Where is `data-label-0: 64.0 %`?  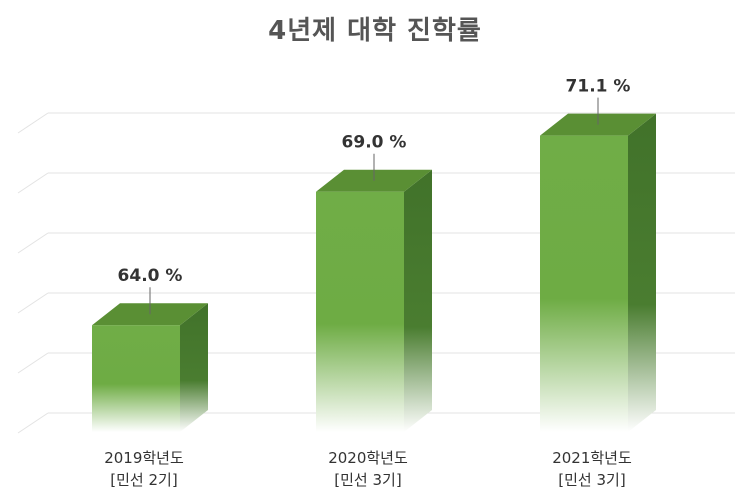 data-label-0: 64.0 % is located at coordinates (150, 276).